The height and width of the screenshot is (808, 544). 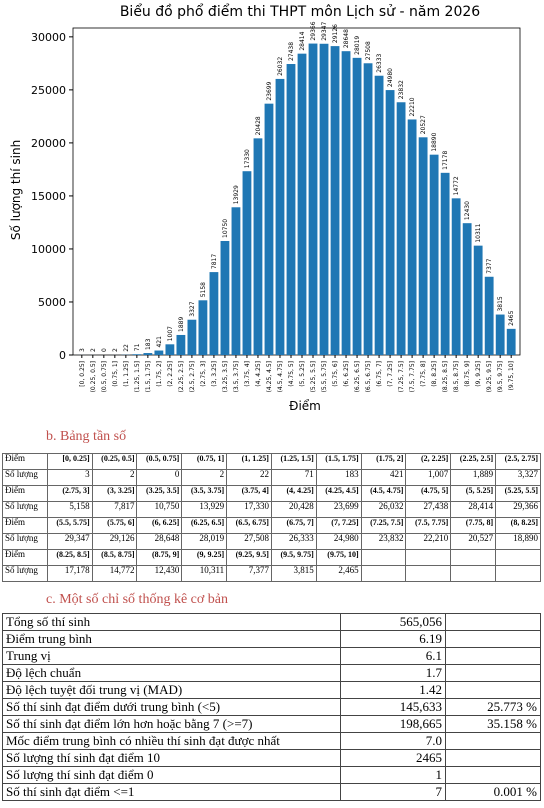 What do you see at coordinates (93, 376) in the screenshot?
I see `x-tick-label: (0.25, 0.5]` at bounding box center [93, 376].